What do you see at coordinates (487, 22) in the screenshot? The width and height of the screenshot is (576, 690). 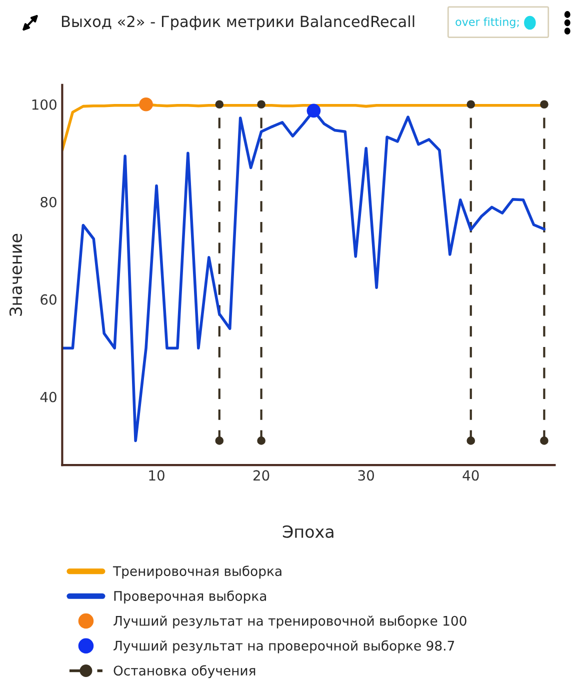 I see `text: over fitting;` at bounding box center [487, 22].